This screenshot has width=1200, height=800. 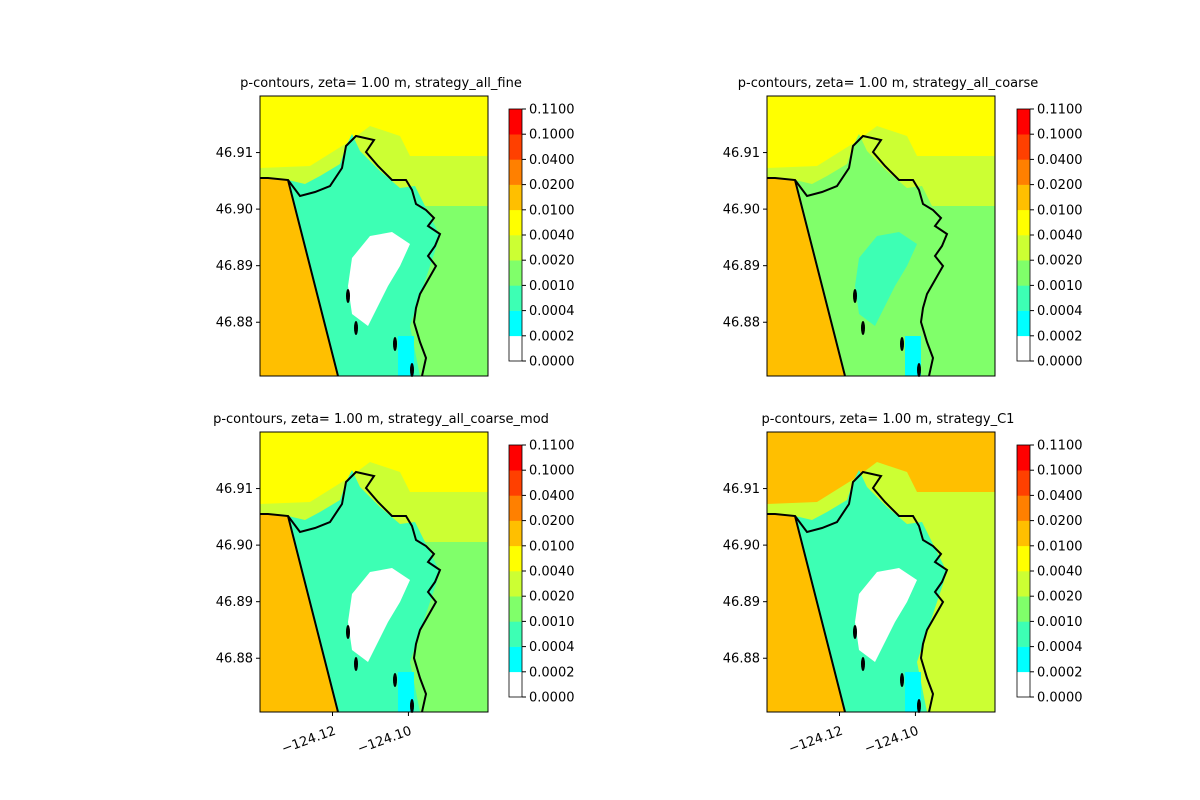 I want to click on north-field, so click(x=881, y=132).